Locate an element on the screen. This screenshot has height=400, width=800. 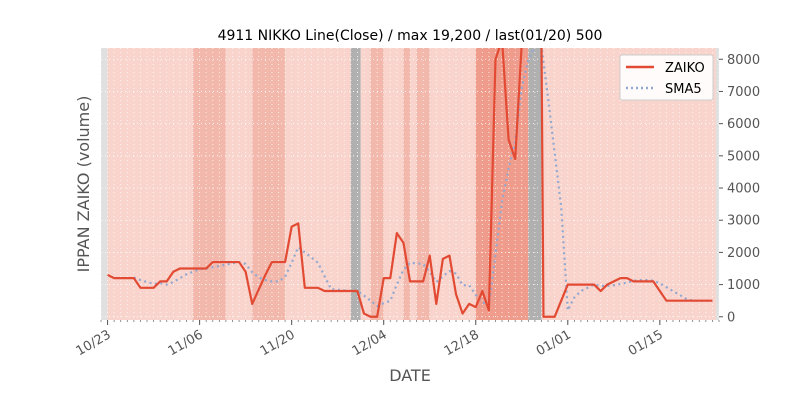
y-tick-label: 0 is located at coordinates (731, 317).